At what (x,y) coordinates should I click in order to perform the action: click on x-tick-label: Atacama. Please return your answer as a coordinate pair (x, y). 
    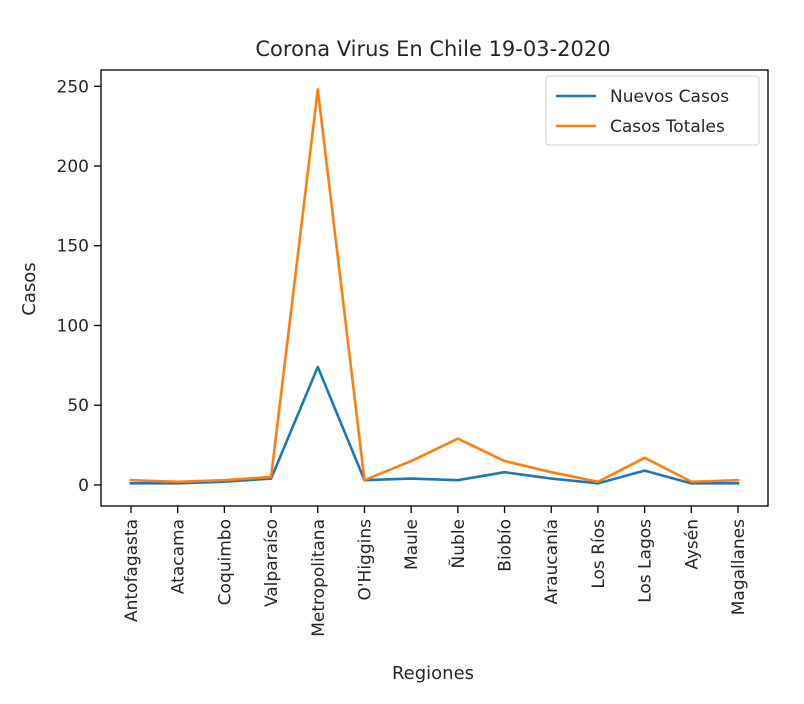
    Looking at the image, I should click on (179, 556).